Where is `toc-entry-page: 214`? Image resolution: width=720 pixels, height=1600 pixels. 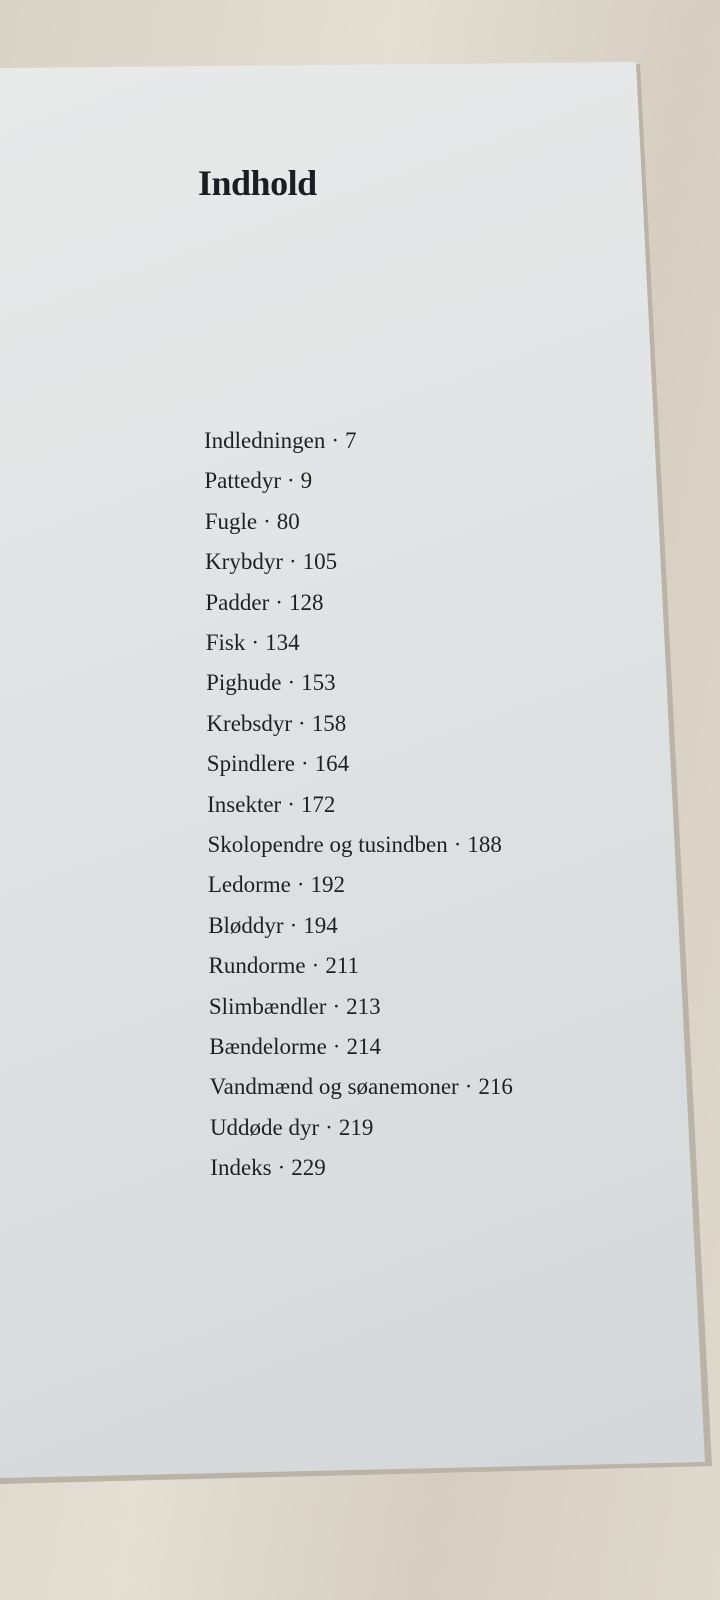 toc-entry-page: 214 is located at coordinates (363, 1046).